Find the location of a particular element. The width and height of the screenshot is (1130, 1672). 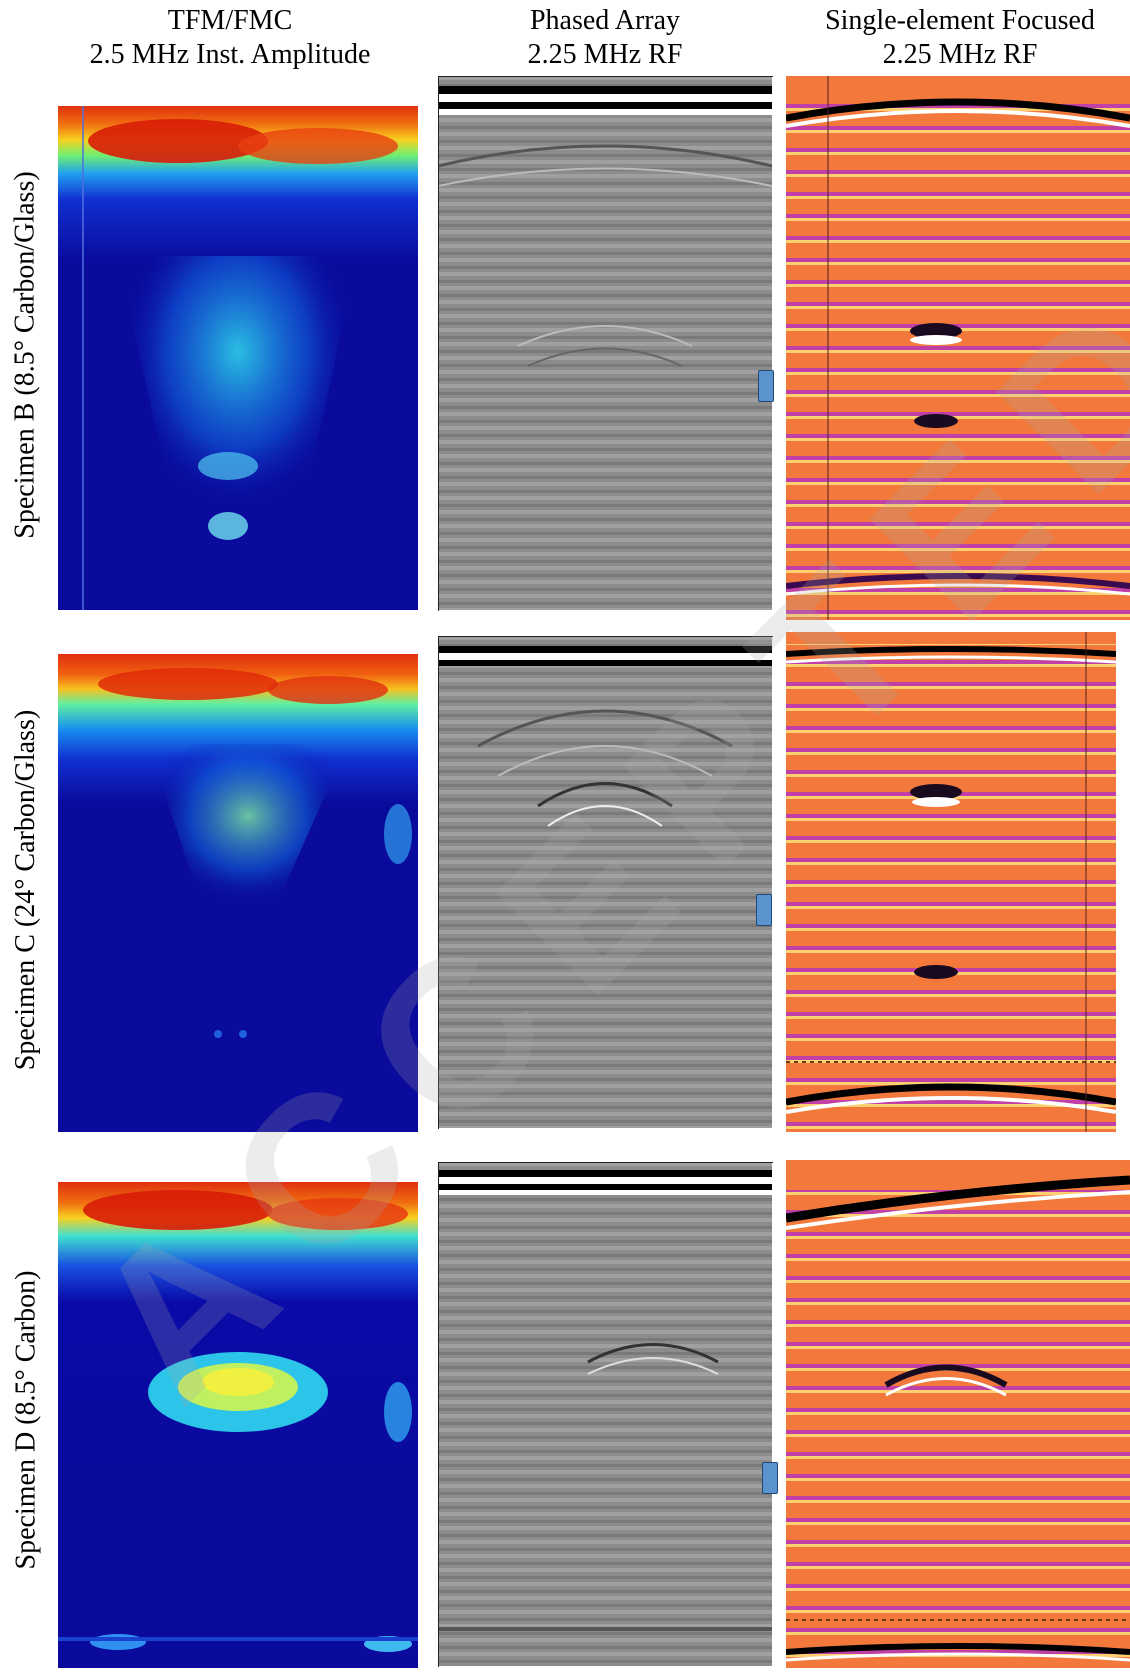

tfm-image-specimen-d is located at coordinates (238, 1425).